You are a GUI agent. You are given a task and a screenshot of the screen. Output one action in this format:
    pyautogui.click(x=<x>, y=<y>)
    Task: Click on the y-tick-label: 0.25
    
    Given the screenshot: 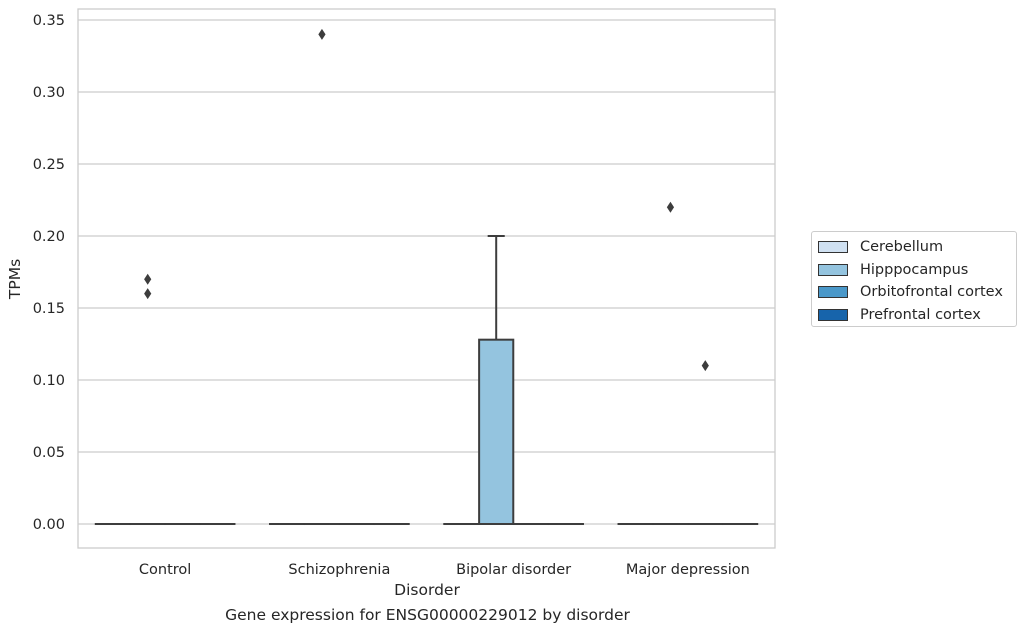 What is the action you would take?
    pyautogui.click(x=49, y=165)
    